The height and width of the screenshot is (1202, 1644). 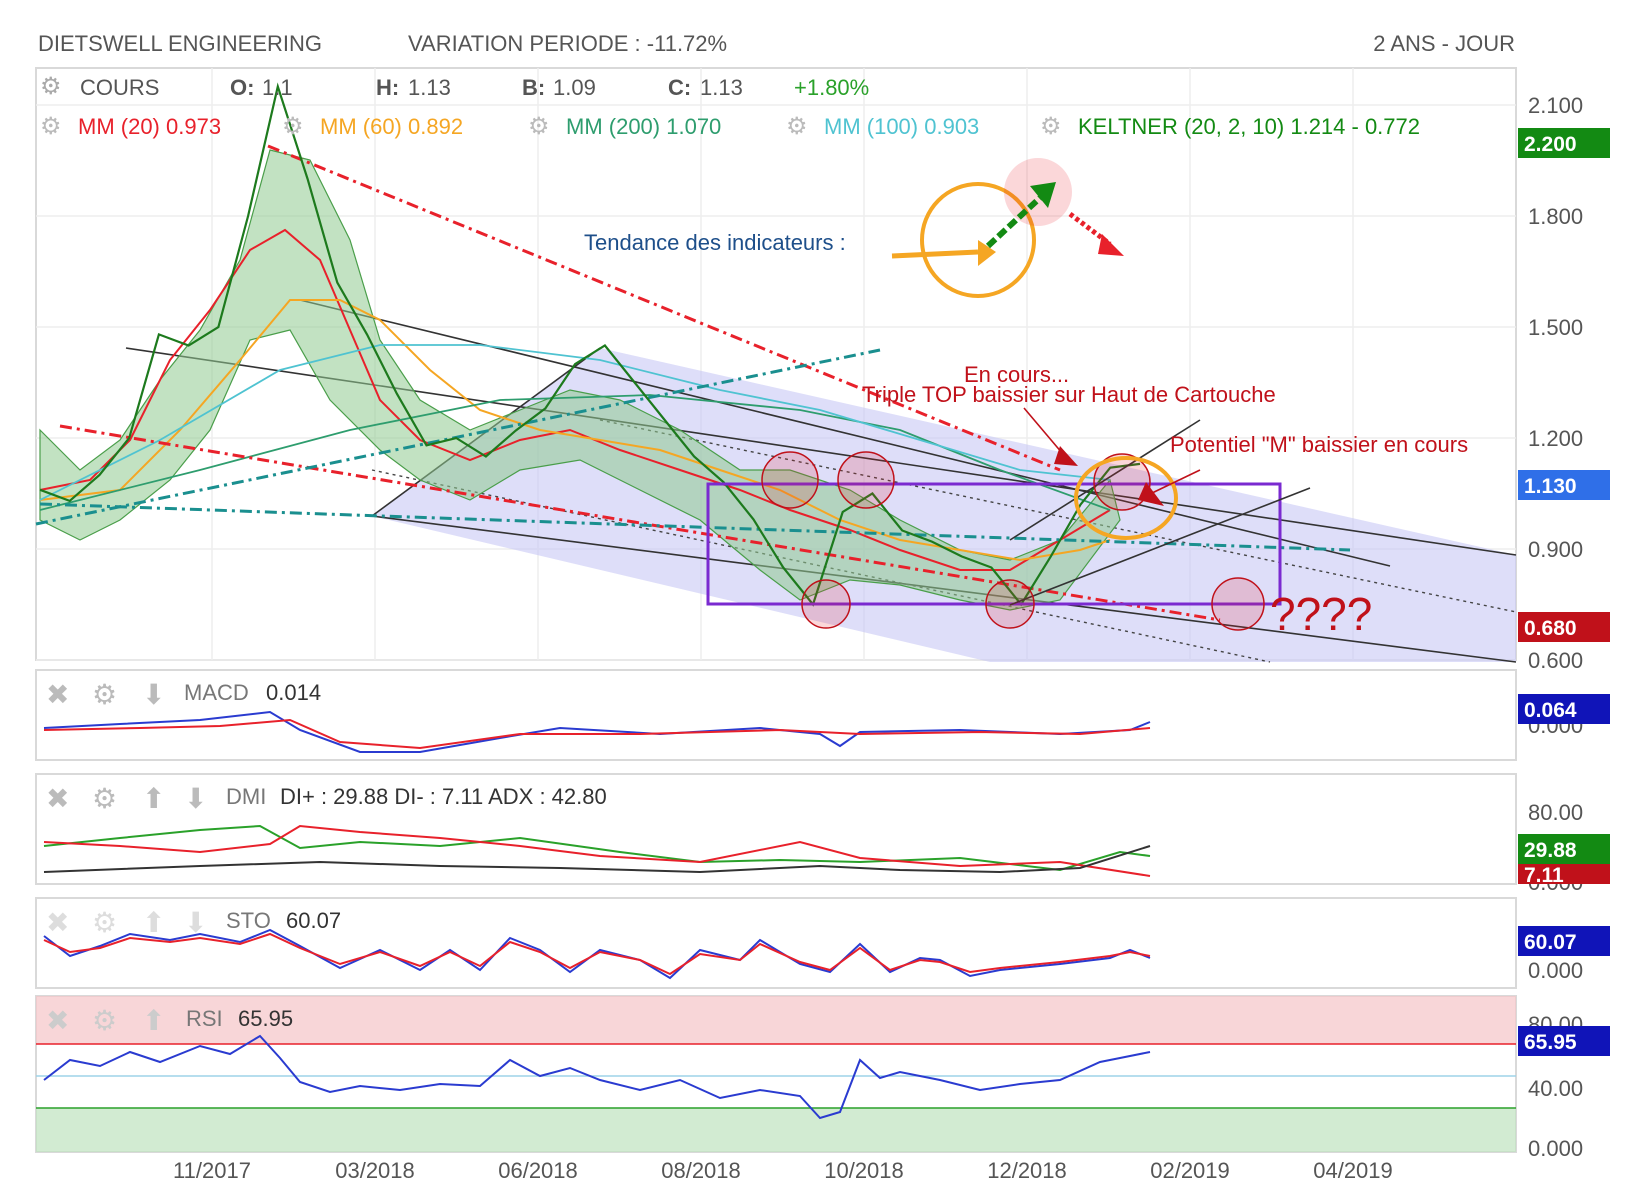 What do you see at coordinates (443, 796) in the screenshot?
I see `dmi-values: DI+ : 29.88 DI- : 7.11 ADX : 42.80` at bounding box center [443, 796].